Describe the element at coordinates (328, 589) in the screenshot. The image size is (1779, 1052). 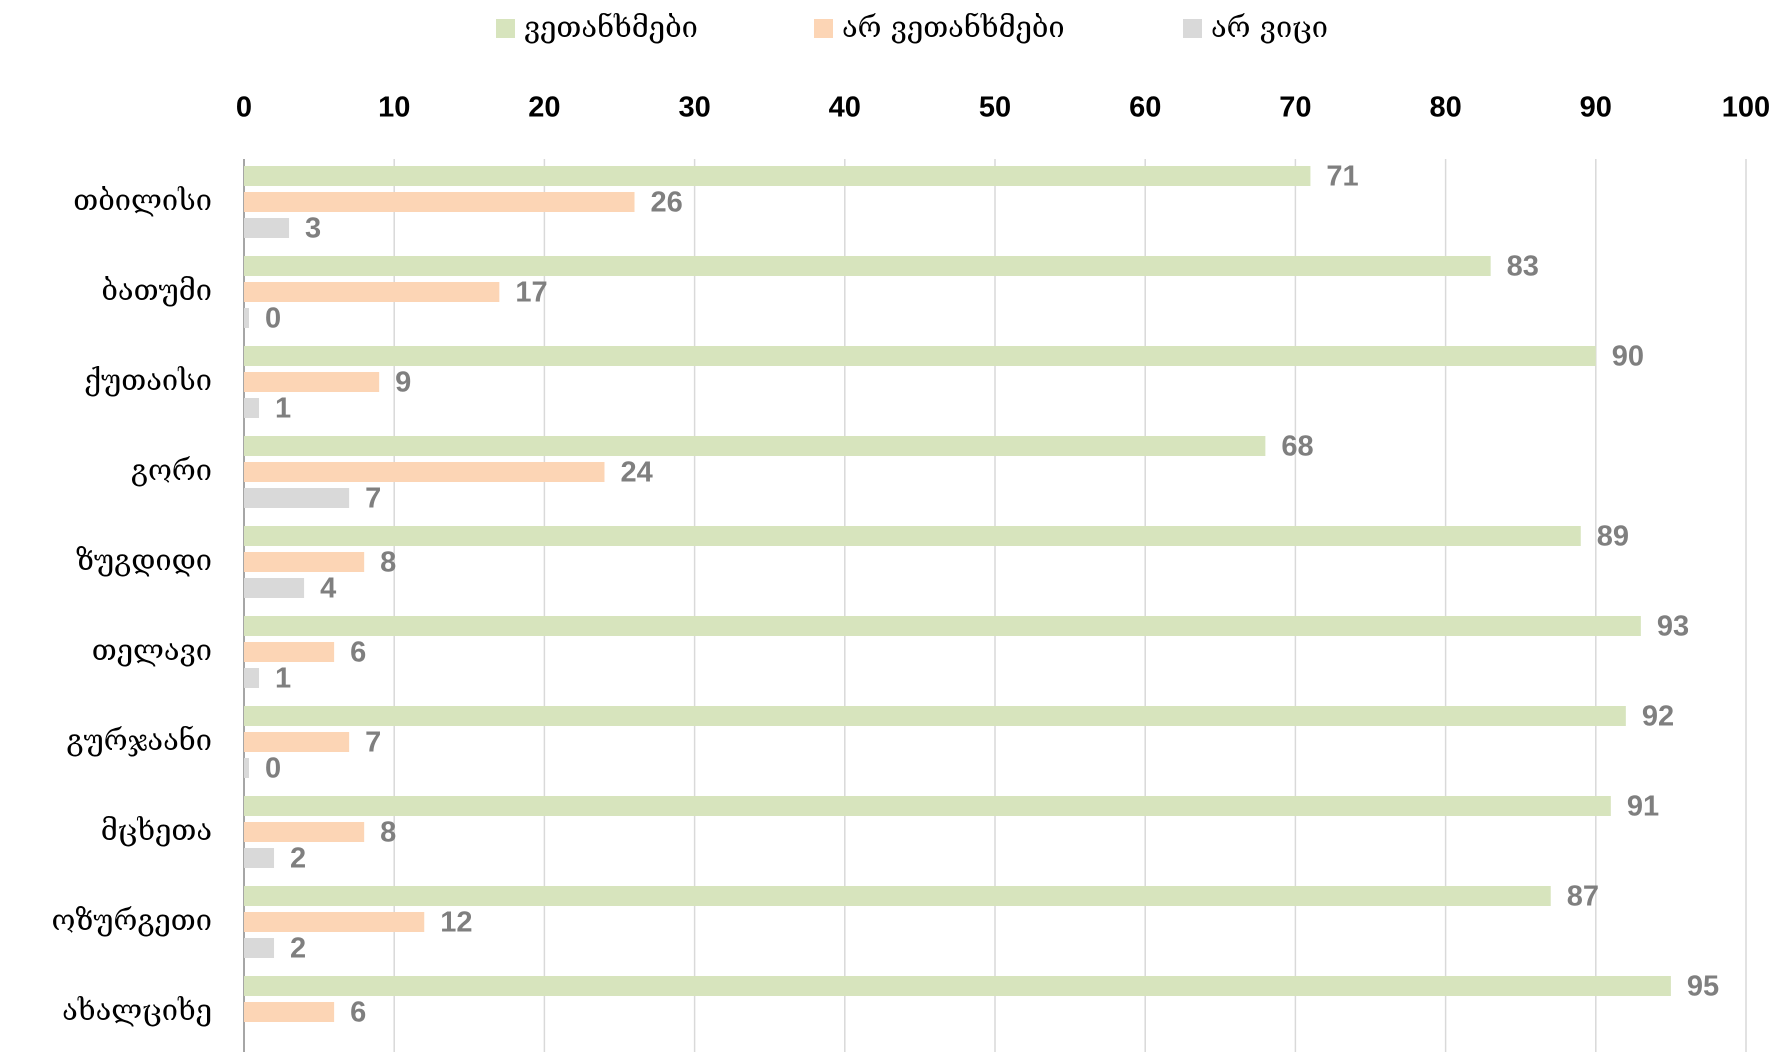
I see `value-label: 4` at that location.